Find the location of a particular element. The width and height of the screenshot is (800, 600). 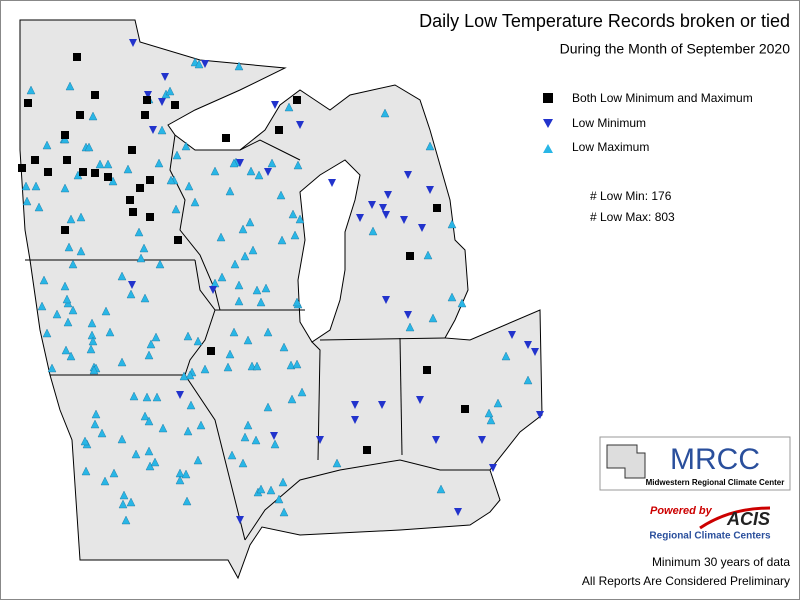

logo-text: Powered by is located at coordinates (681, 511).